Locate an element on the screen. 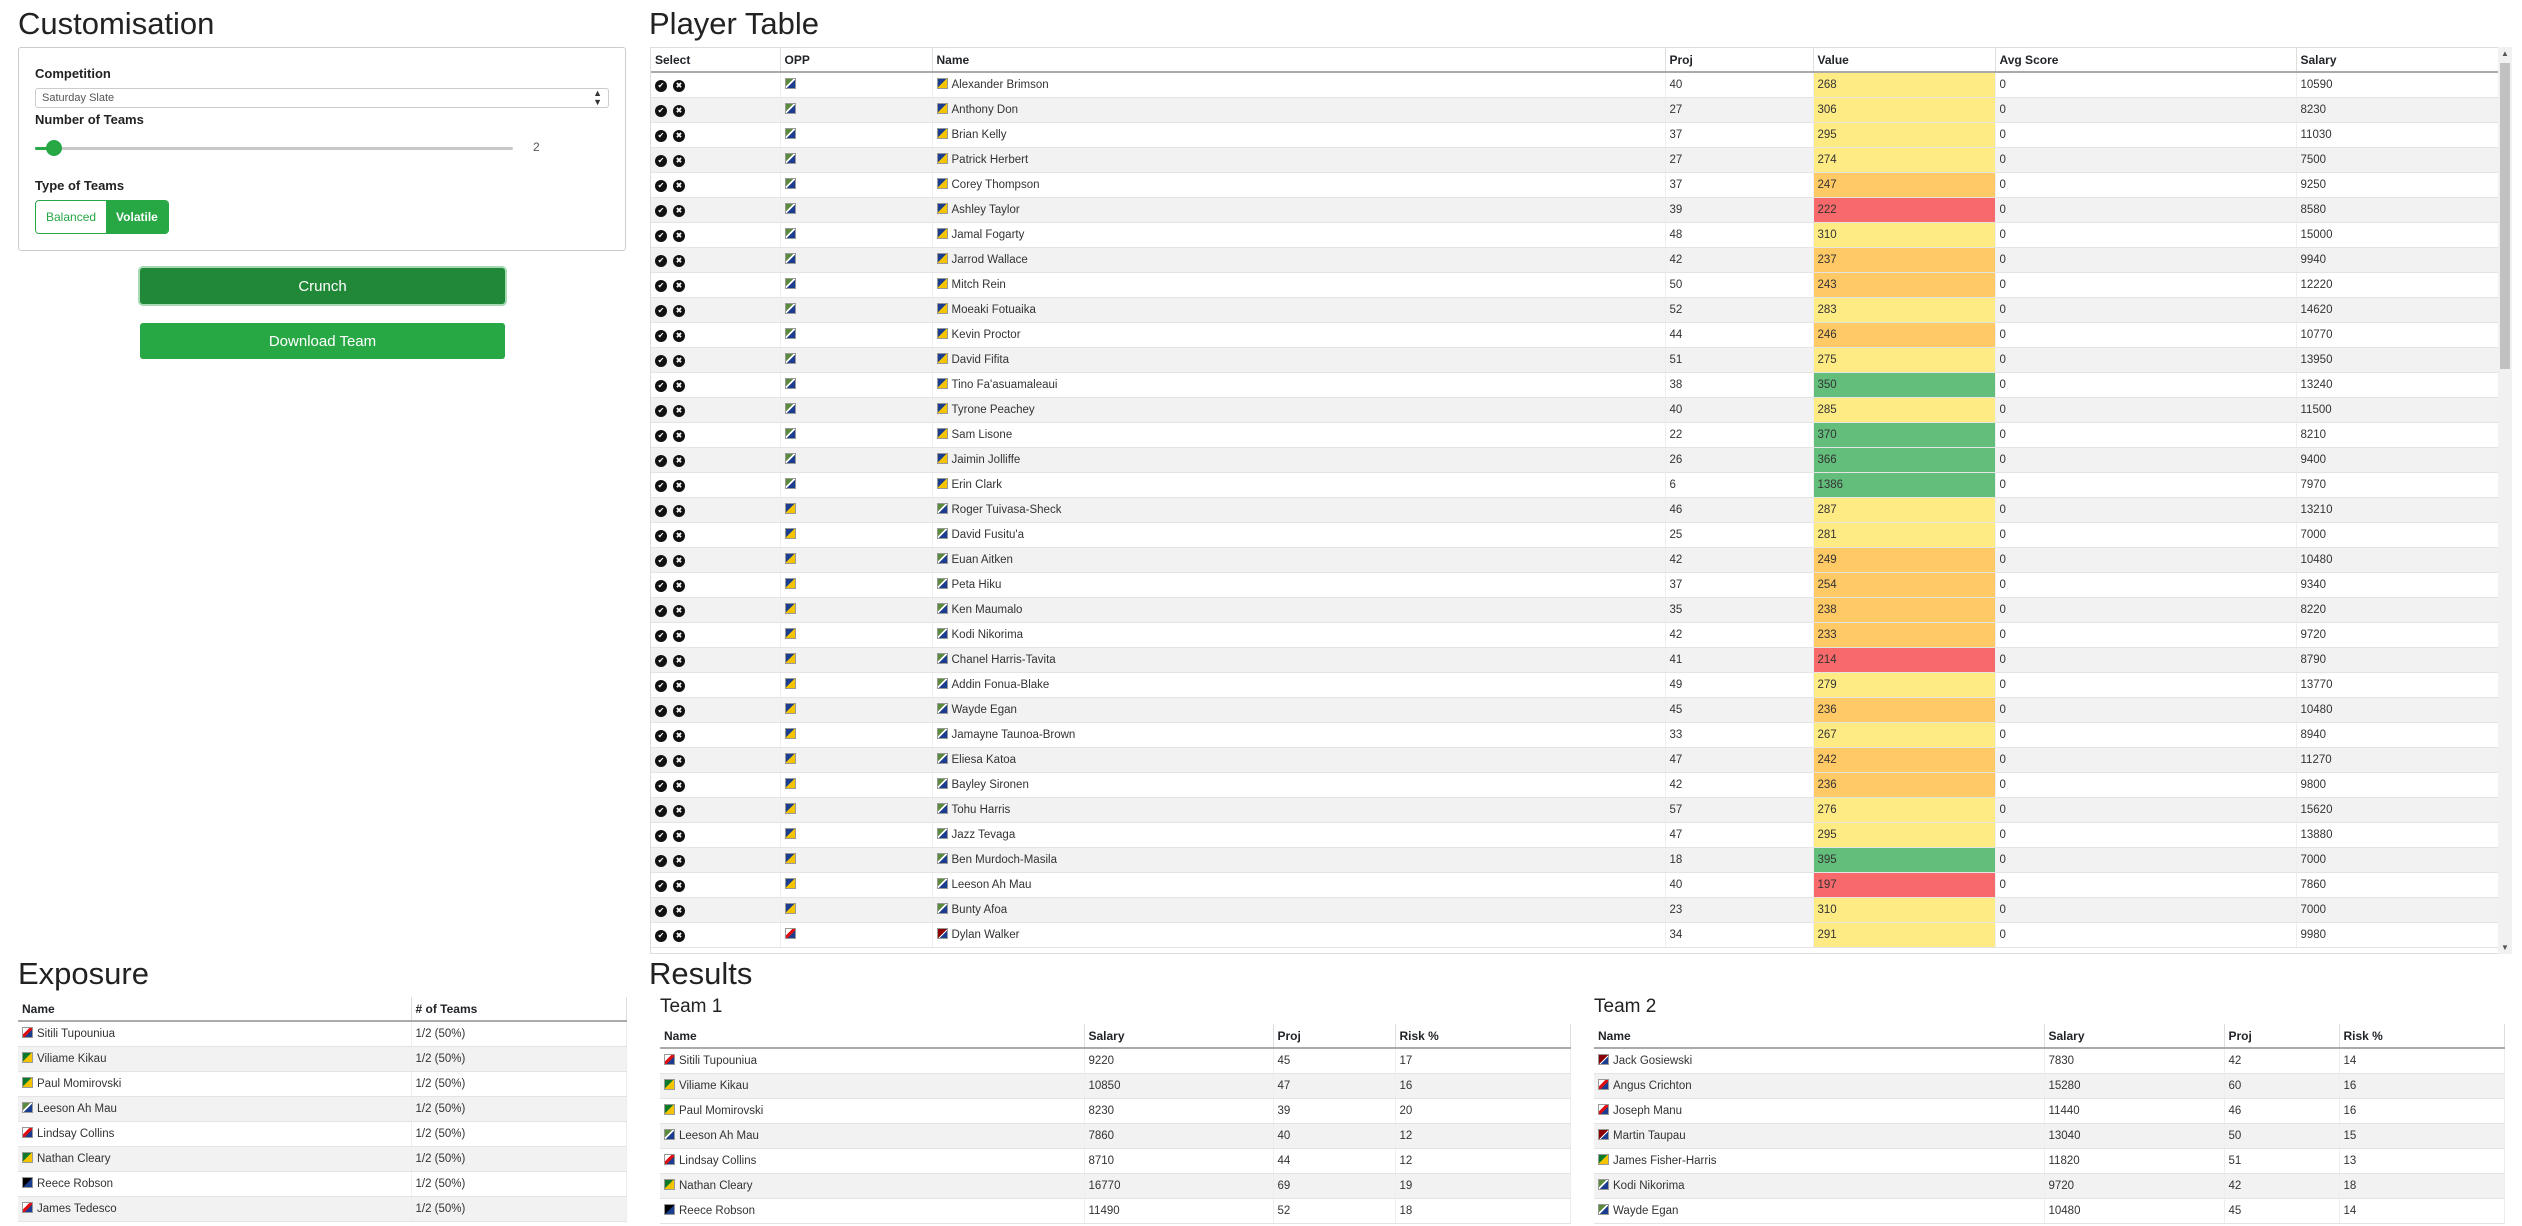  table-row: ✔ ✖ Jarrod Wallace 42 237 0 9940 is located at coordinates (1575, 260).